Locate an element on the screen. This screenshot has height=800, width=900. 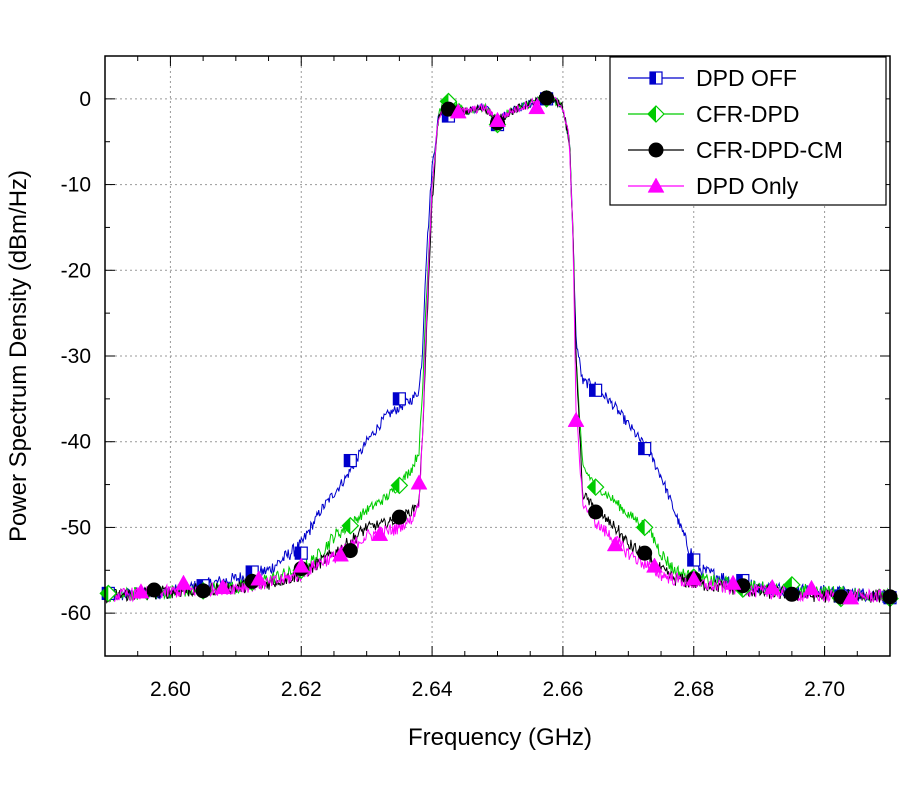
x-axis-title: Frequency (GHz) is located at coordinates (500, 737).